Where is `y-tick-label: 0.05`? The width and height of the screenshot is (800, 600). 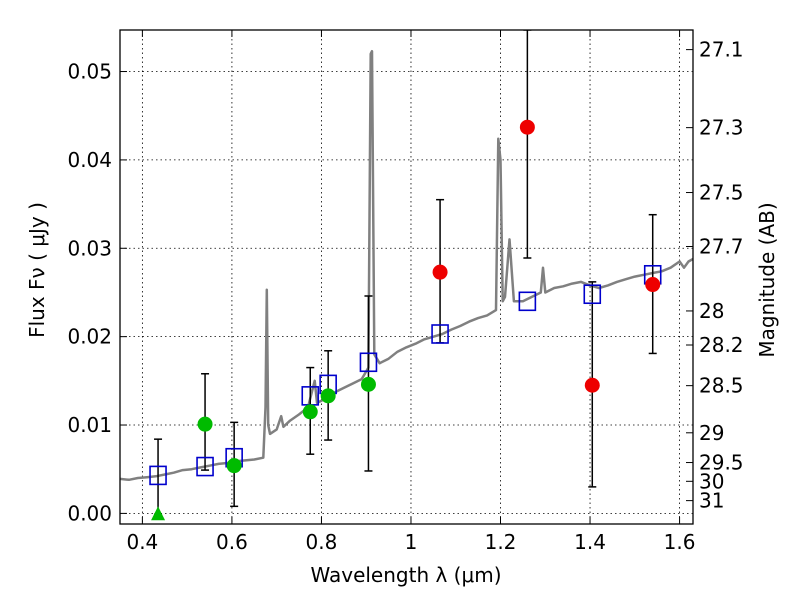 y-tick-label: 0.05 is located at coordinates (89, 72).